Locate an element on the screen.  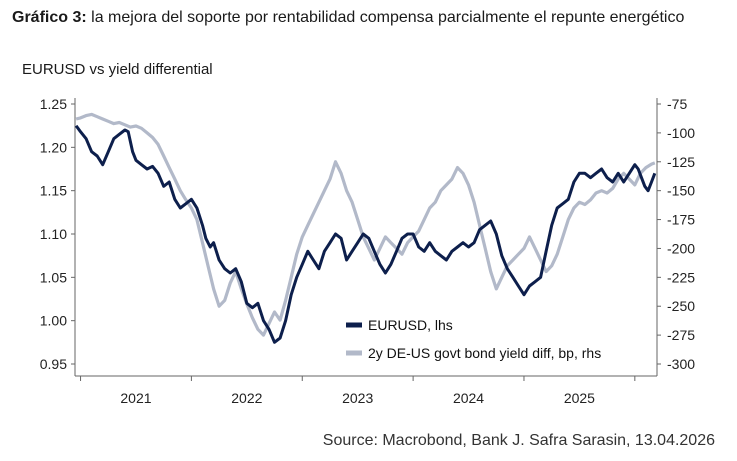
caption-prefix: Gráfico 3: is located at coordinates (49, 17).